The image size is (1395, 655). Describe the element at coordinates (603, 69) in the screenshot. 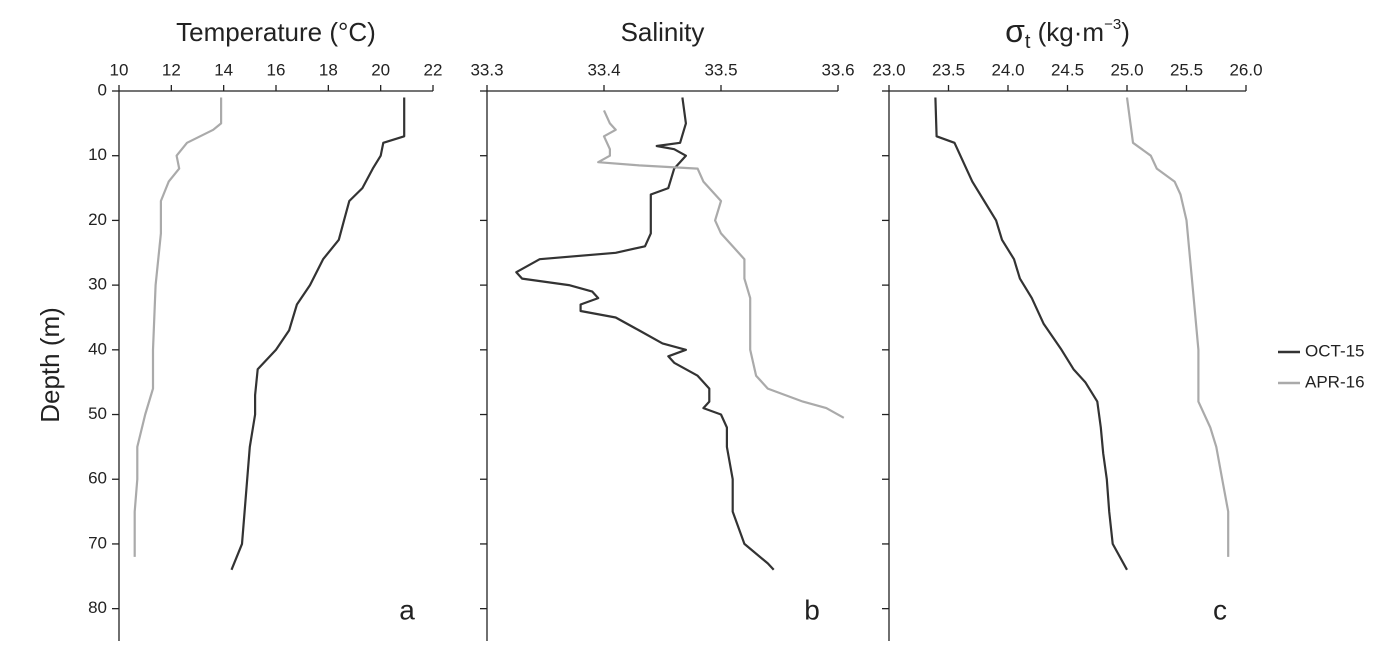

I see `x-tick-label: 33.4` at that location.